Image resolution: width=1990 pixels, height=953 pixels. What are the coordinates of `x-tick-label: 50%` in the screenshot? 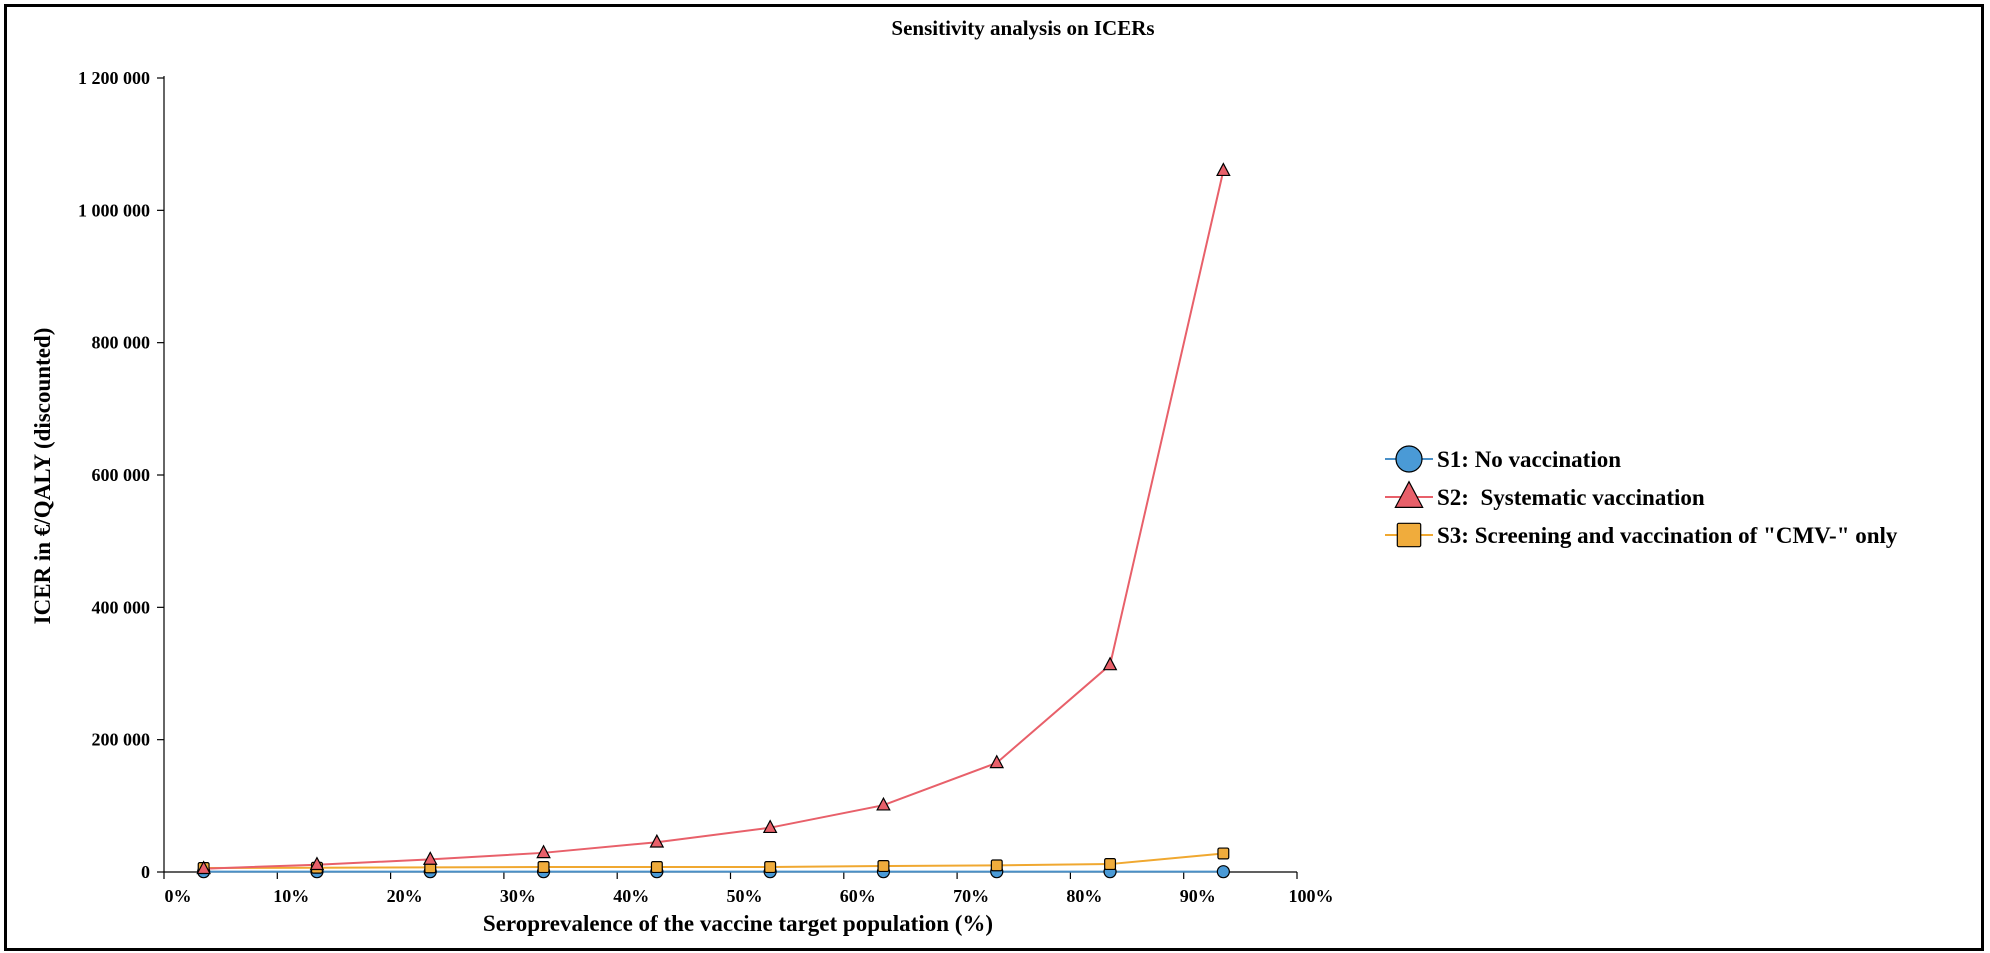 It's located at (745, 896).